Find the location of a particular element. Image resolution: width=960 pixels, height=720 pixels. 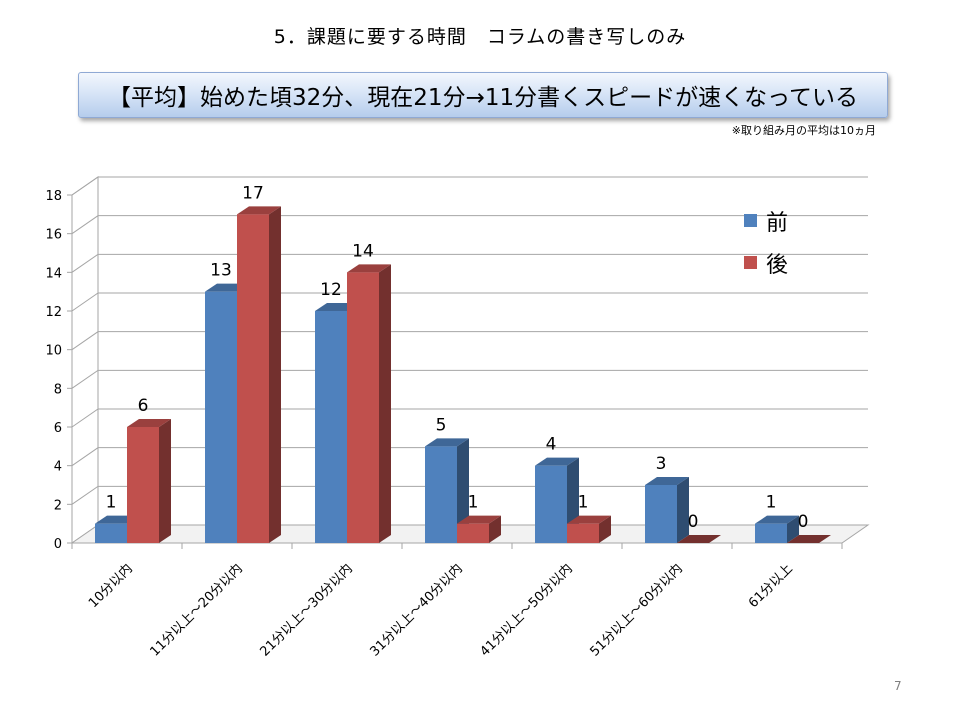

data-label: 13 is located at coordinates (221, 271).